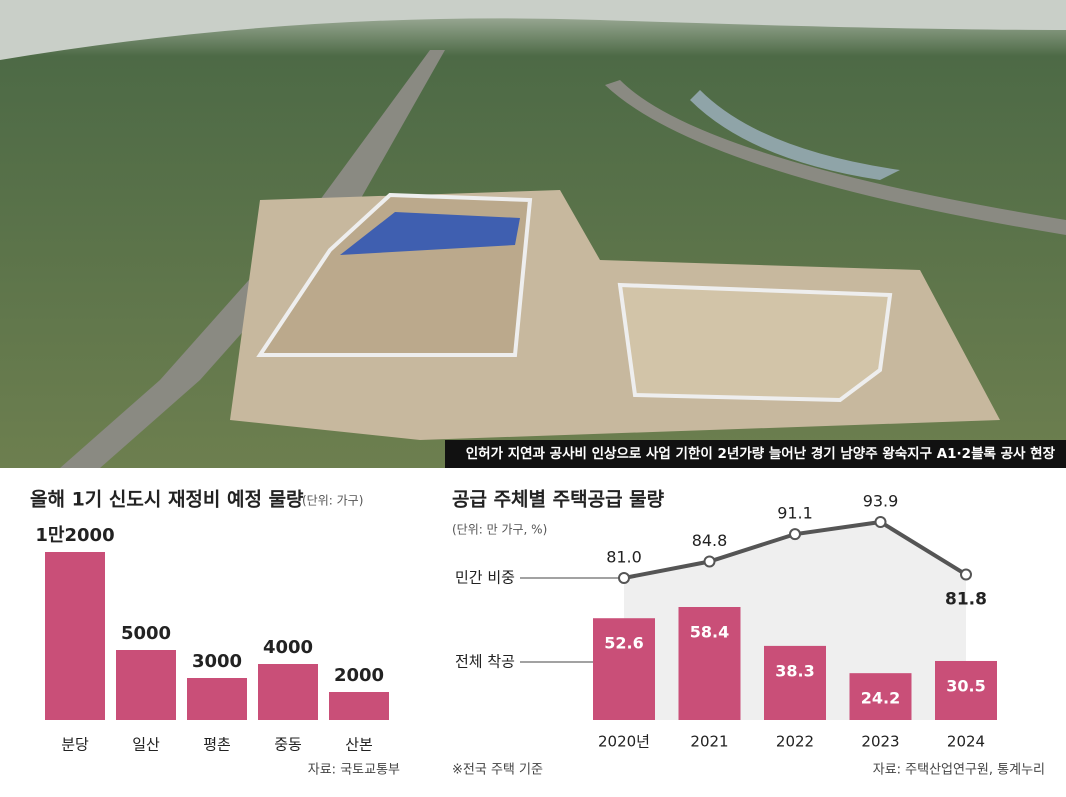 This screenshot has width=1066, height=797. I want to click on photo-pit-a2, so click(755, 342).